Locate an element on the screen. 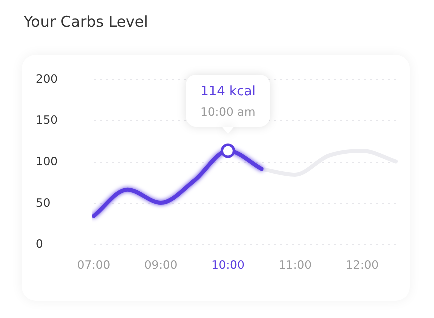  x-tick-label: 12:00 is located at coordinates (363, 265).